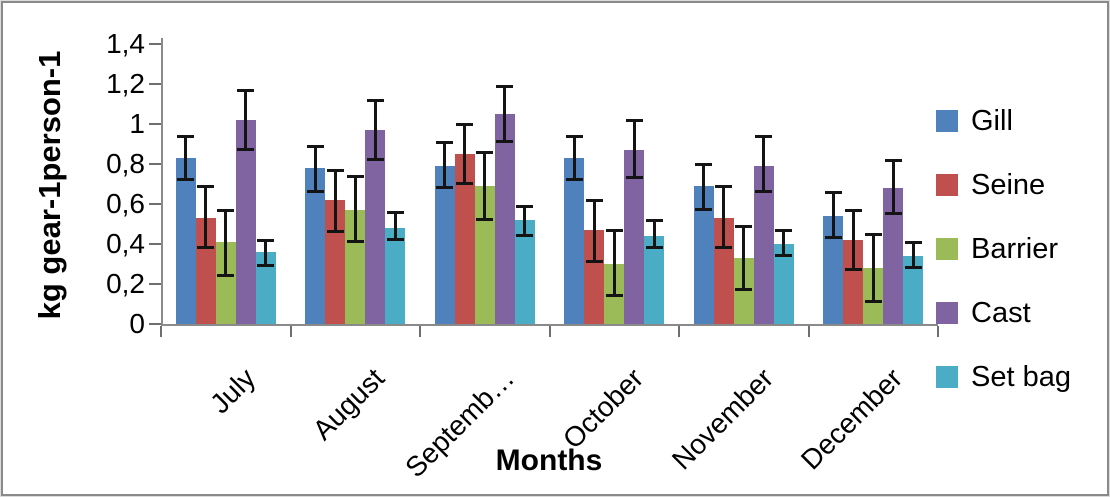 Image resolution: width=1110 pixels, height=497 pixels. Describe the element at coordinates (395, 226) in the screenshot. I see `error-bar-set-bag-august` at that location.